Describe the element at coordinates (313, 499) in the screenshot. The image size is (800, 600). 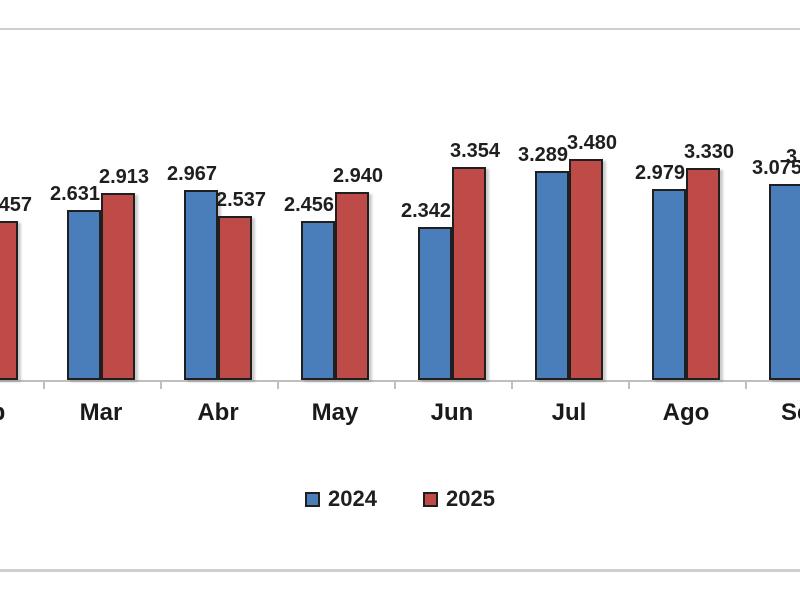
I see `legend-swatch-2024` at that location.